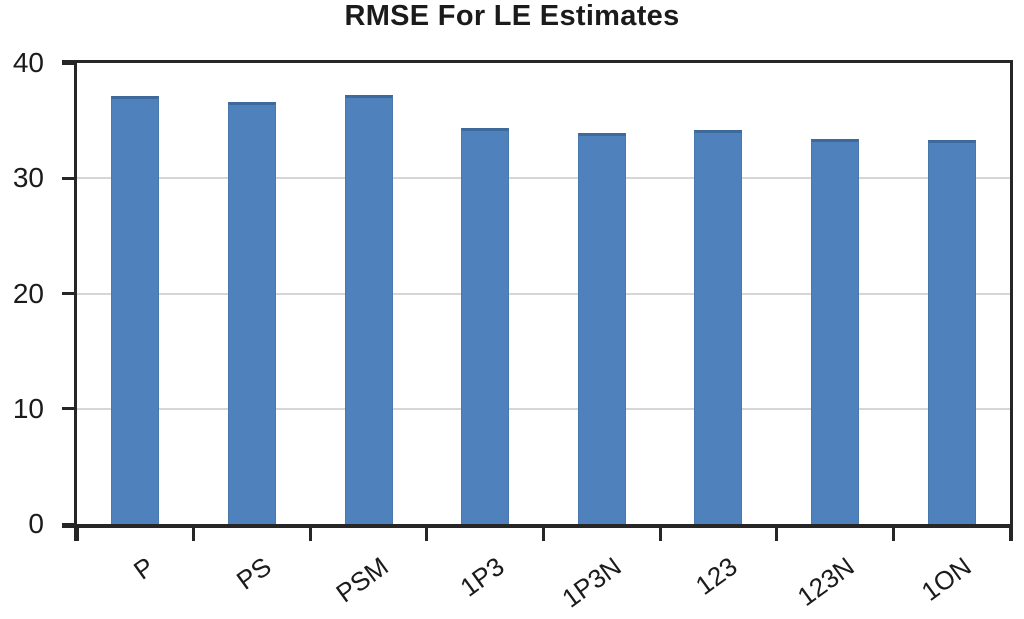 The image size is (1024, 619). I want to click on x-tick-label-PSM: PSM, so click(361, 580).